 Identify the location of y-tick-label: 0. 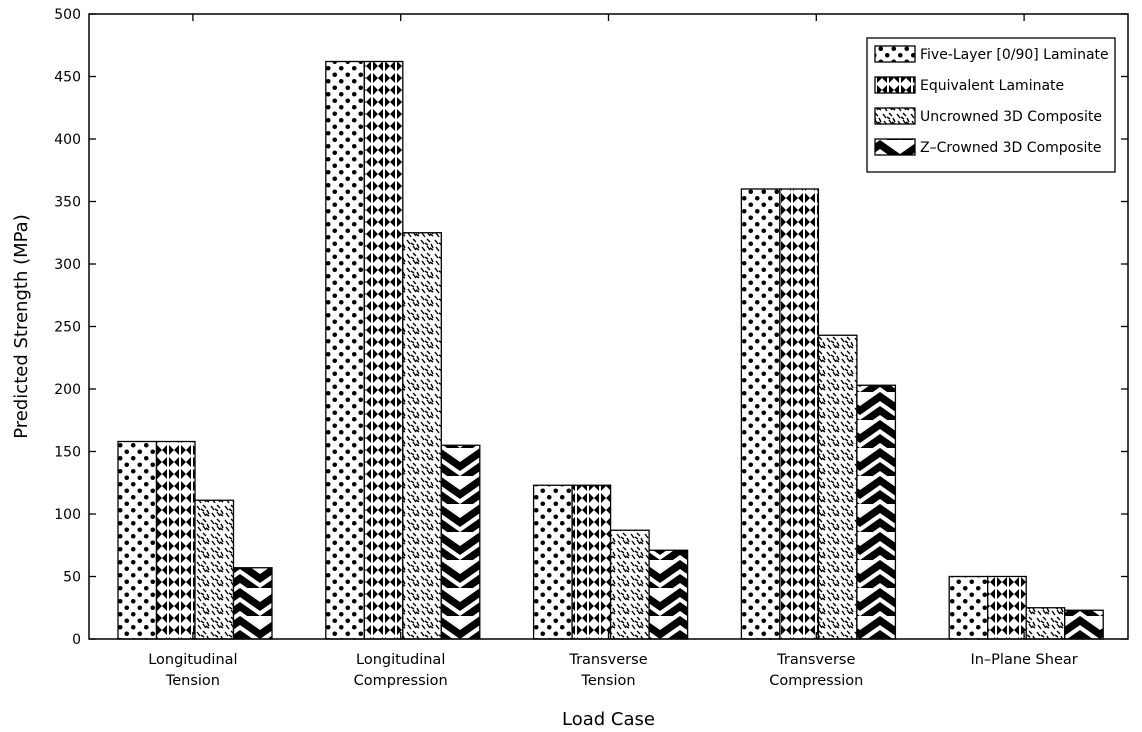
(76, 640).